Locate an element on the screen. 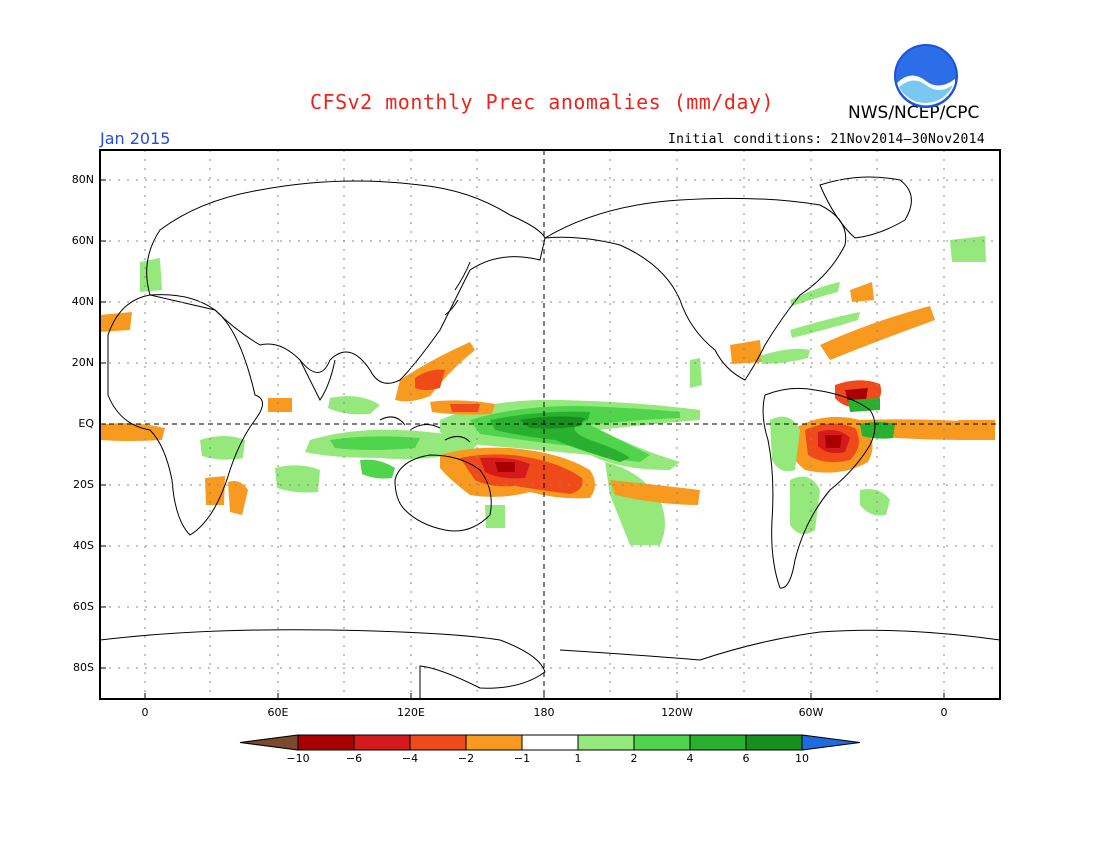 This screenshot has width=1100, height=850. lat-label: 80S is located at coordinates (83, 667).